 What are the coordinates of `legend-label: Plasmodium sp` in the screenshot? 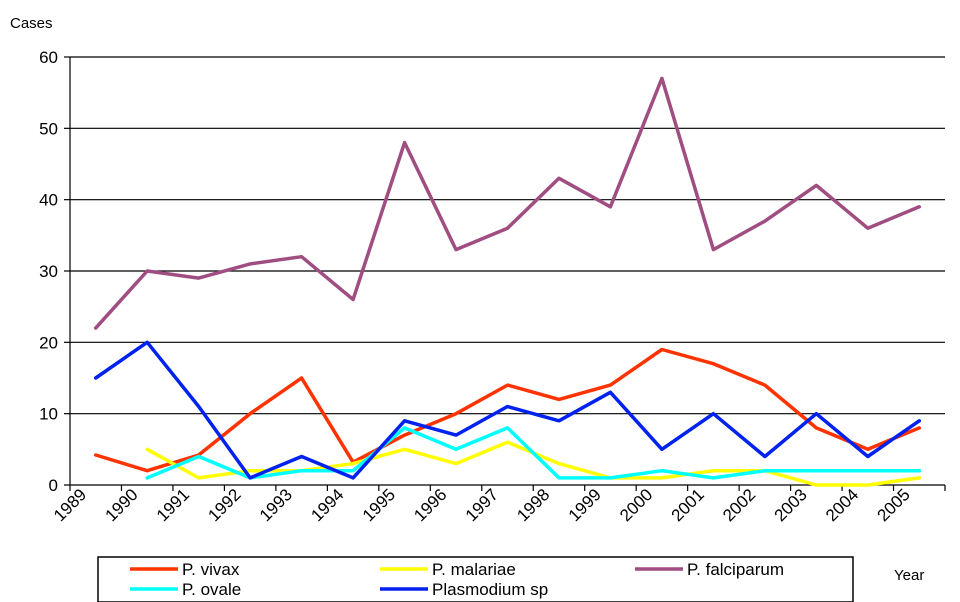 It's located at (490, 589).